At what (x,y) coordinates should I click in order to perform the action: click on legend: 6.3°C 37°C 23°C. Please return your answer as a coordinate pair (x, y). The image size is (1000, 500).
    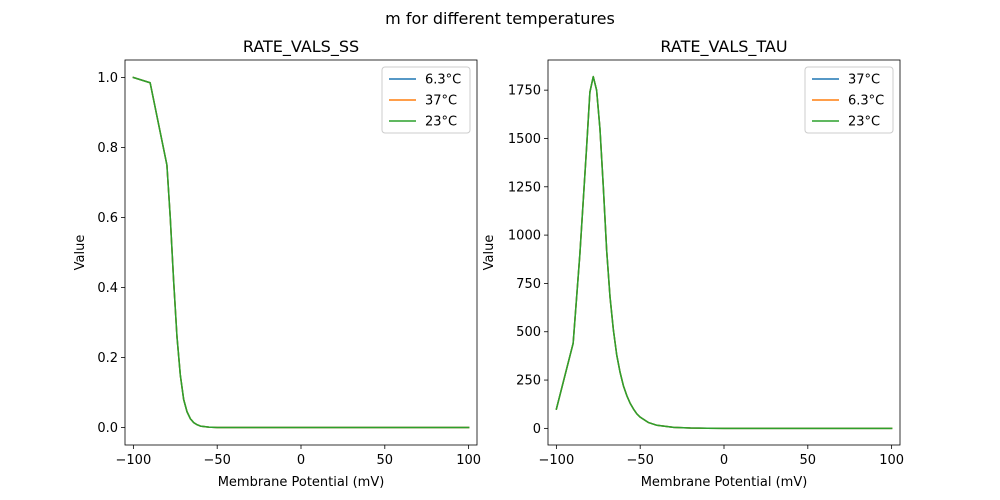
    Looking at the image, I should click on (426, 100).